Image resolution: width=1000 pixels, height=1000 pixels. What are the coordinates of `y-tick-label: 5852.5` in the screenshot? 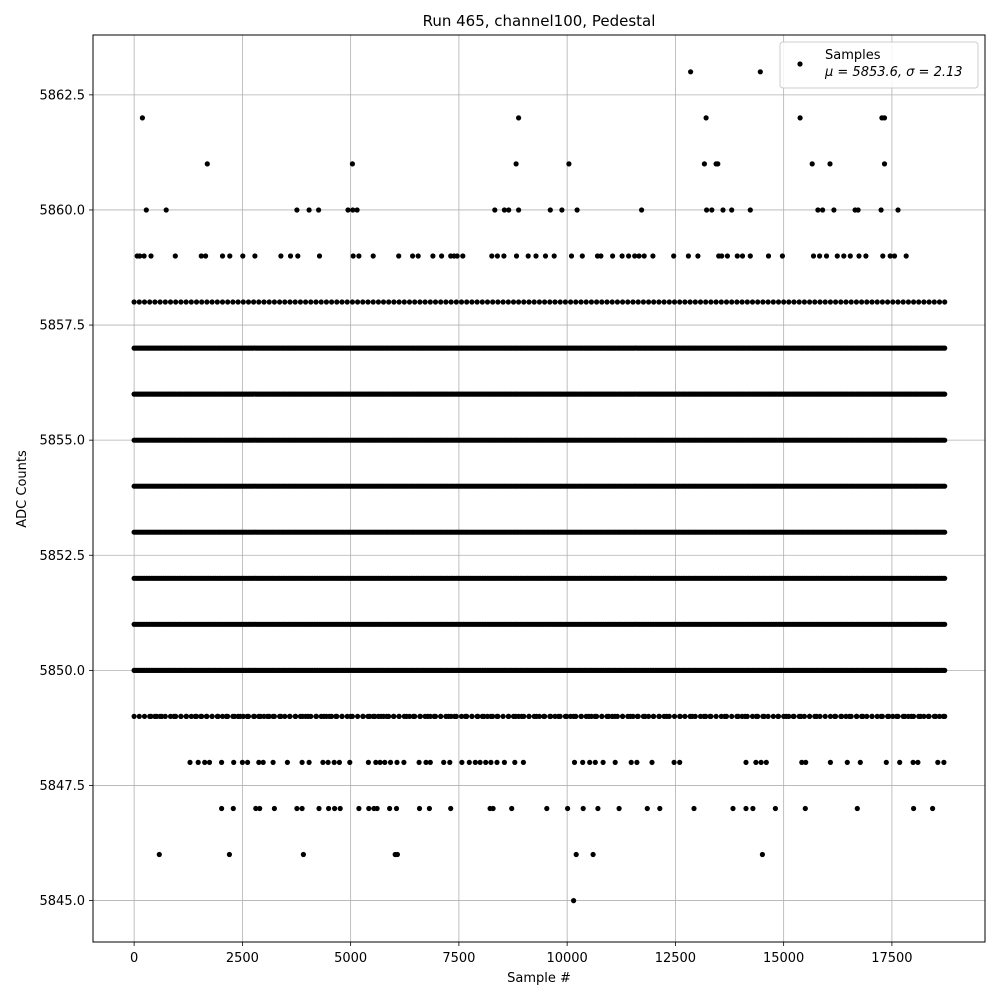 It's located at (63, 556).